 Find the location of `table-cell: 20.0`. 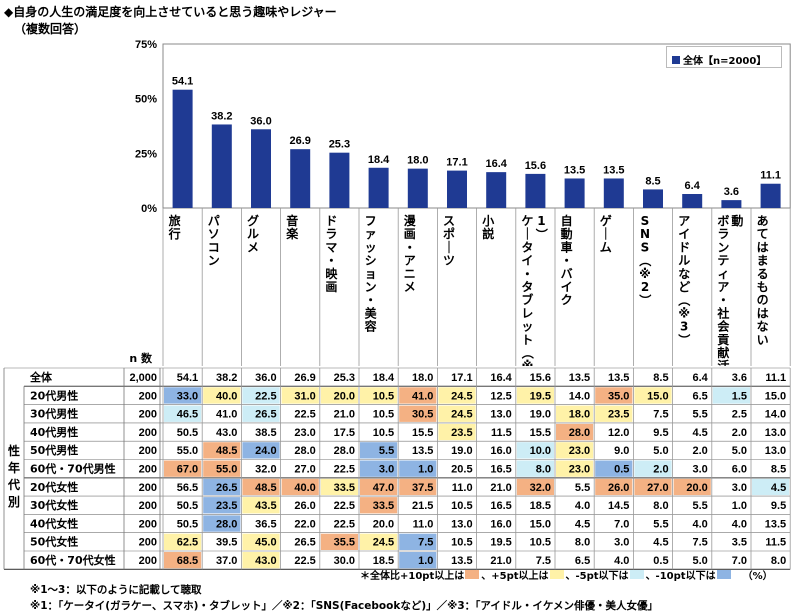

table-cell: 20.0 is located at coordinates (383, 524).